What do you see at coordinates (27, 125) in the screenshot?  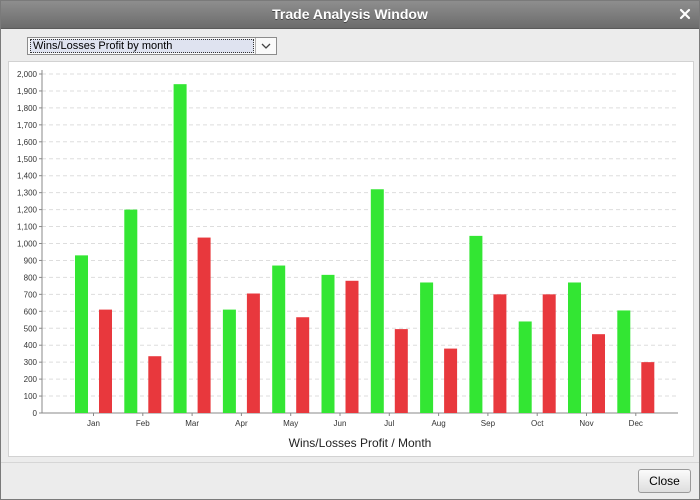 I see `y-tick-label: 1,700` at bounding box center [27, 125].